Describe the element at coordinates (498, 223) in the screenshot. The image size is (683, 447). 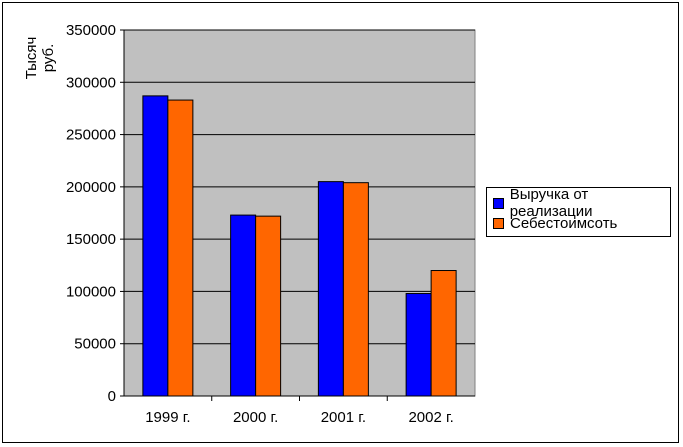
I see `legend-swatch-cost` at that location.